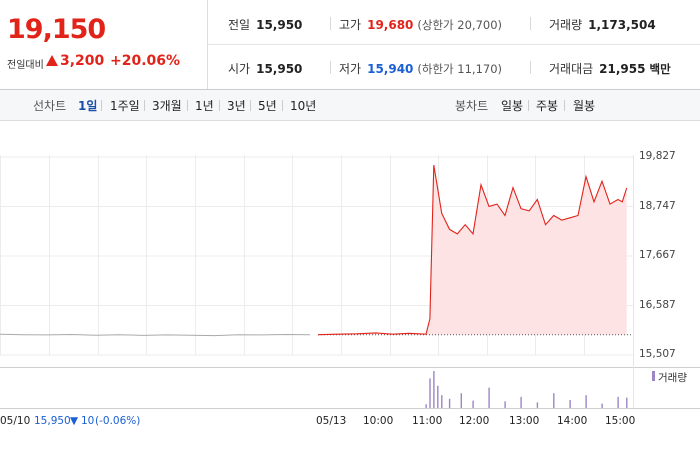 Image resolution: width=700 pixels, height=450 pixels. What do you see at coordinates (52, 421) in the screenshot?
I see `prev-day-close: 15,950` at bounding box center [52, 421].